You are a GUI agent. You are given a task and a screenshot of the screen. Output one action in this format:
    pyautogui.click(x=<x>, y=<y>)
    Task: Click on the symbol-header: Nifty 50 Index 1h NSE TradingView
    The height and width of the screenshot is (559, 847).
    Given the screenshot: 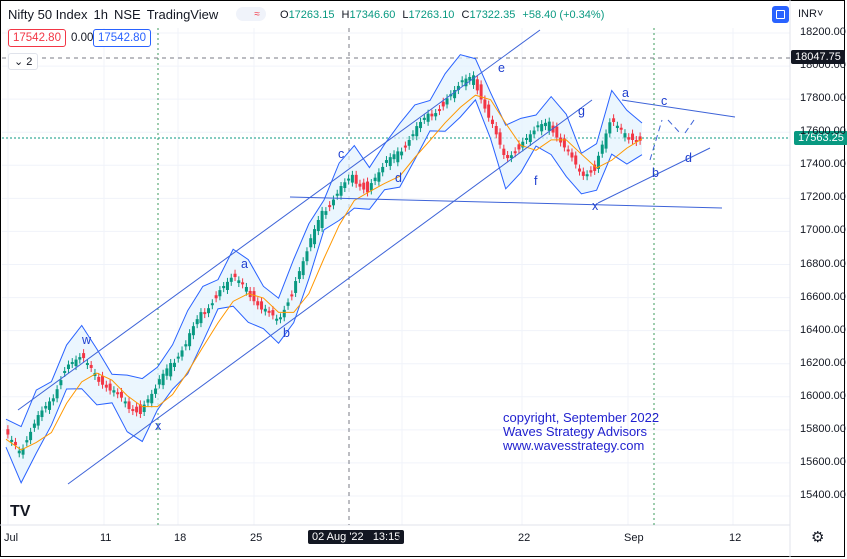 What is the action you would take?
    pyautogui.click(x=113, y=14)
    